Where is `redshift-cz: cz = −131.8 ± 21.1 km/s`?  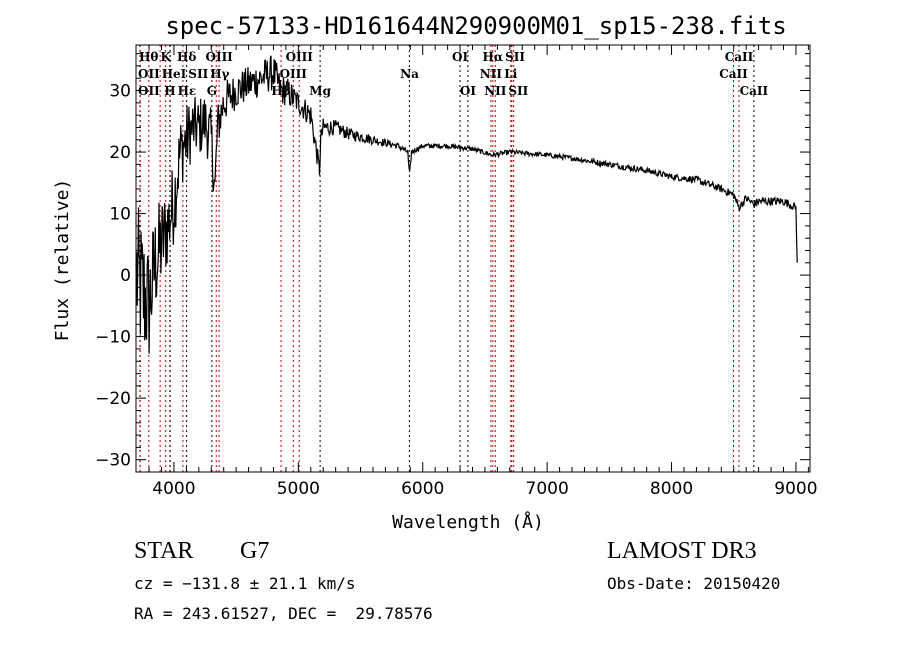
redshift-cz: cz = −131.8 ± 21.1 km/s is located at coordinates (245, 583).